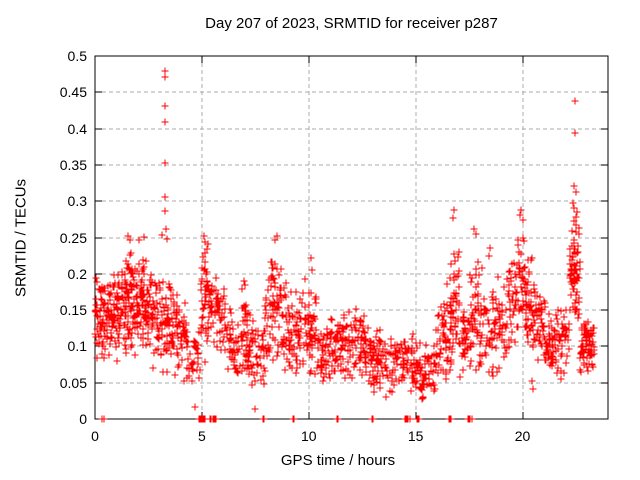 The height and width of the screenshot is (480, 640). I want to click on x-tick-label: 15, so click(415, 436).